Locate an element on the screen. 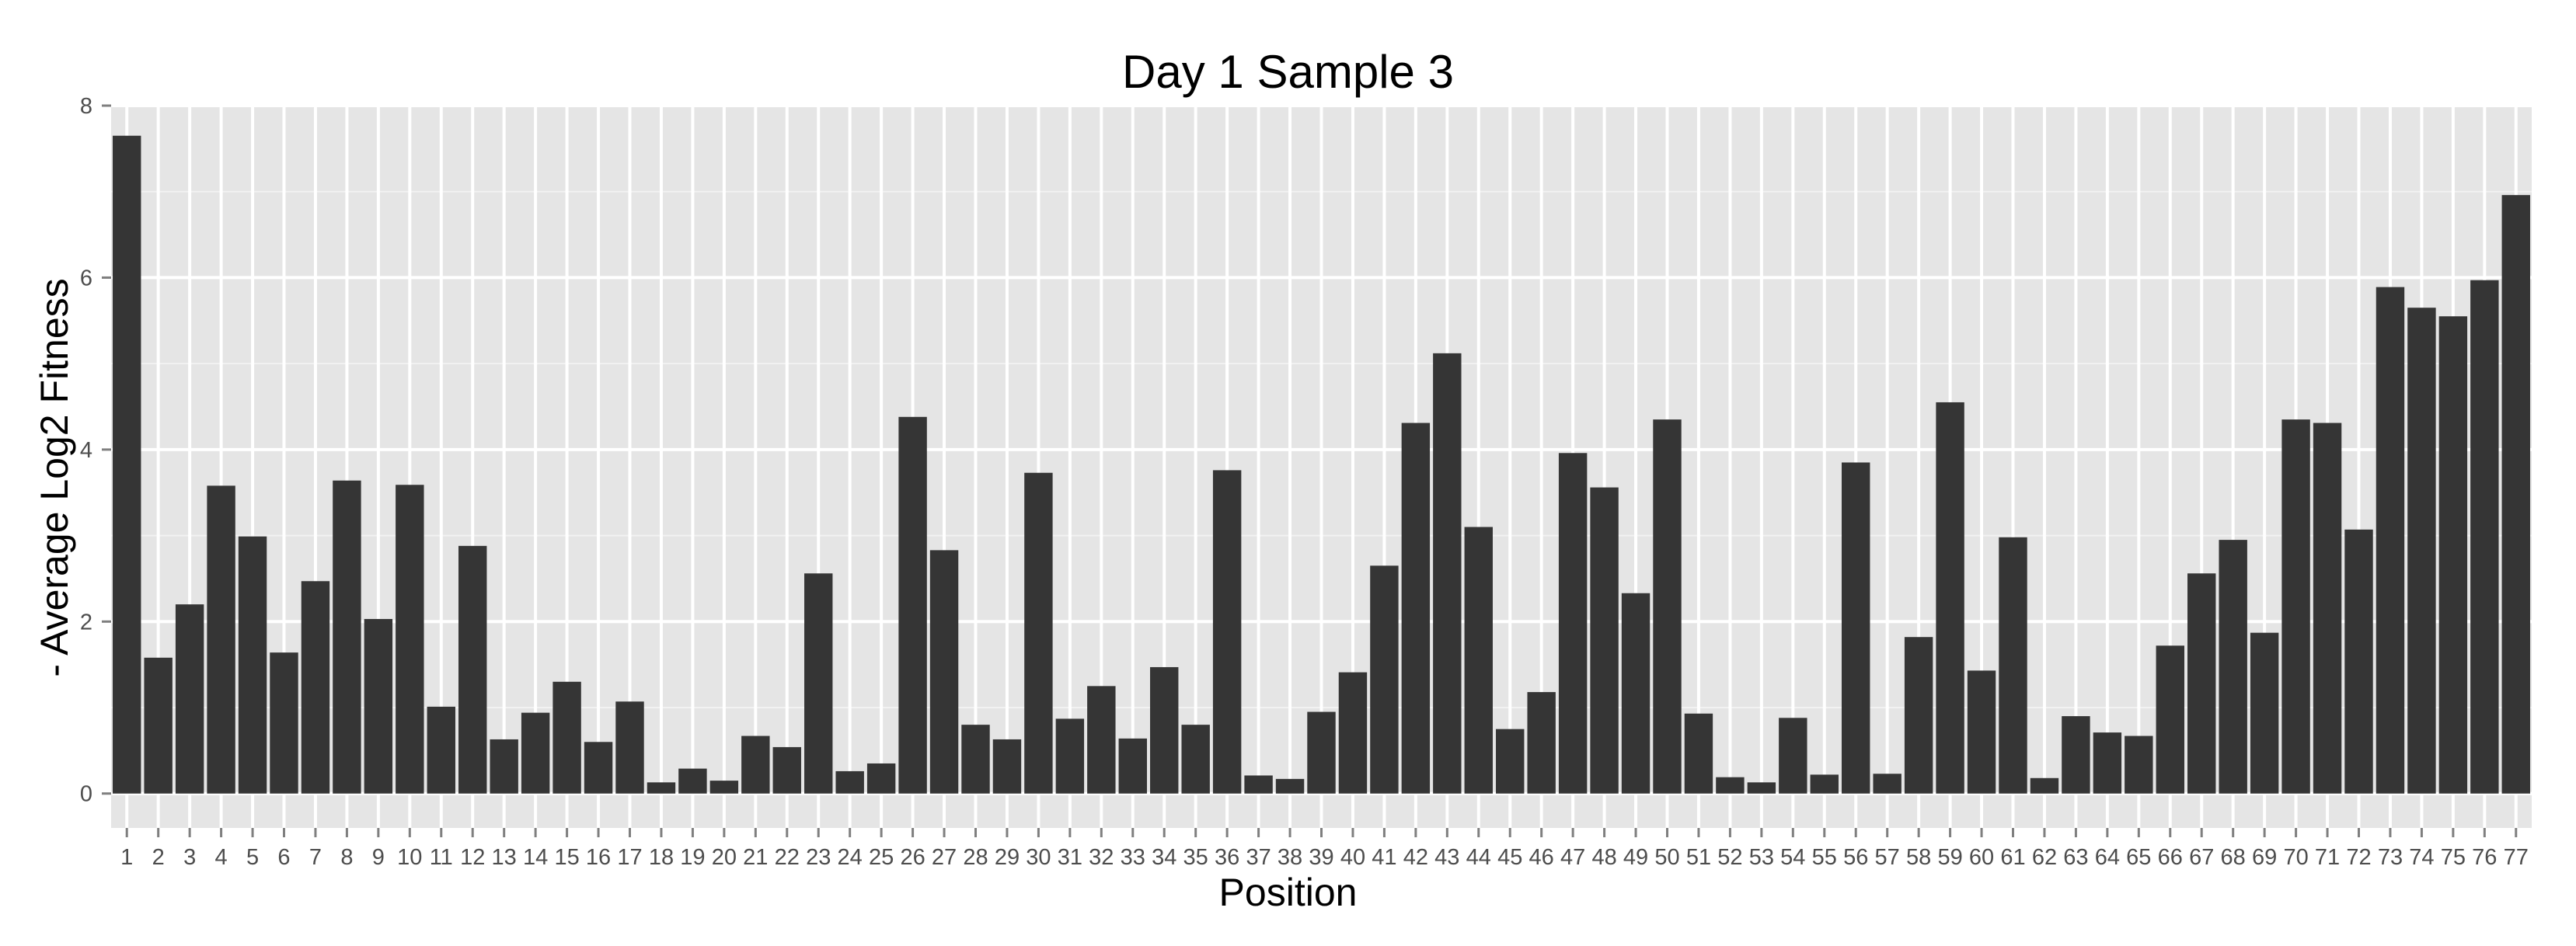  x-tick-label: 23 is located at coordinates (818, 857).